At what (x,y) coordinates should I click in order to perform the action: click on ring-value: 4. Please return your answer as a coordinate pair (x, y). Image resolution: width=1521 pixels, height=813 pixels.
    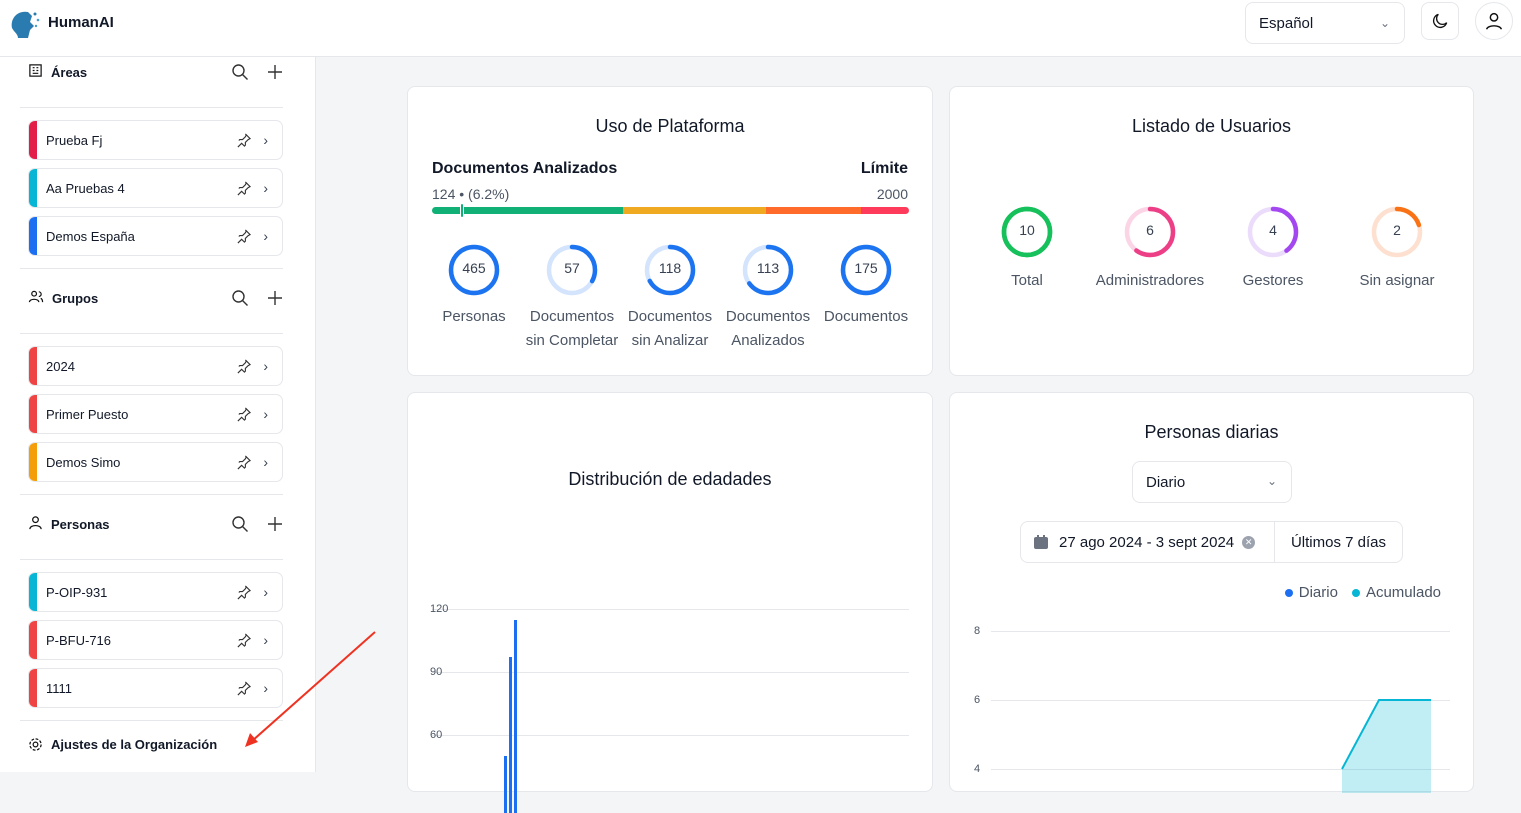
    Looking at the image, I should click on (1273, 230).